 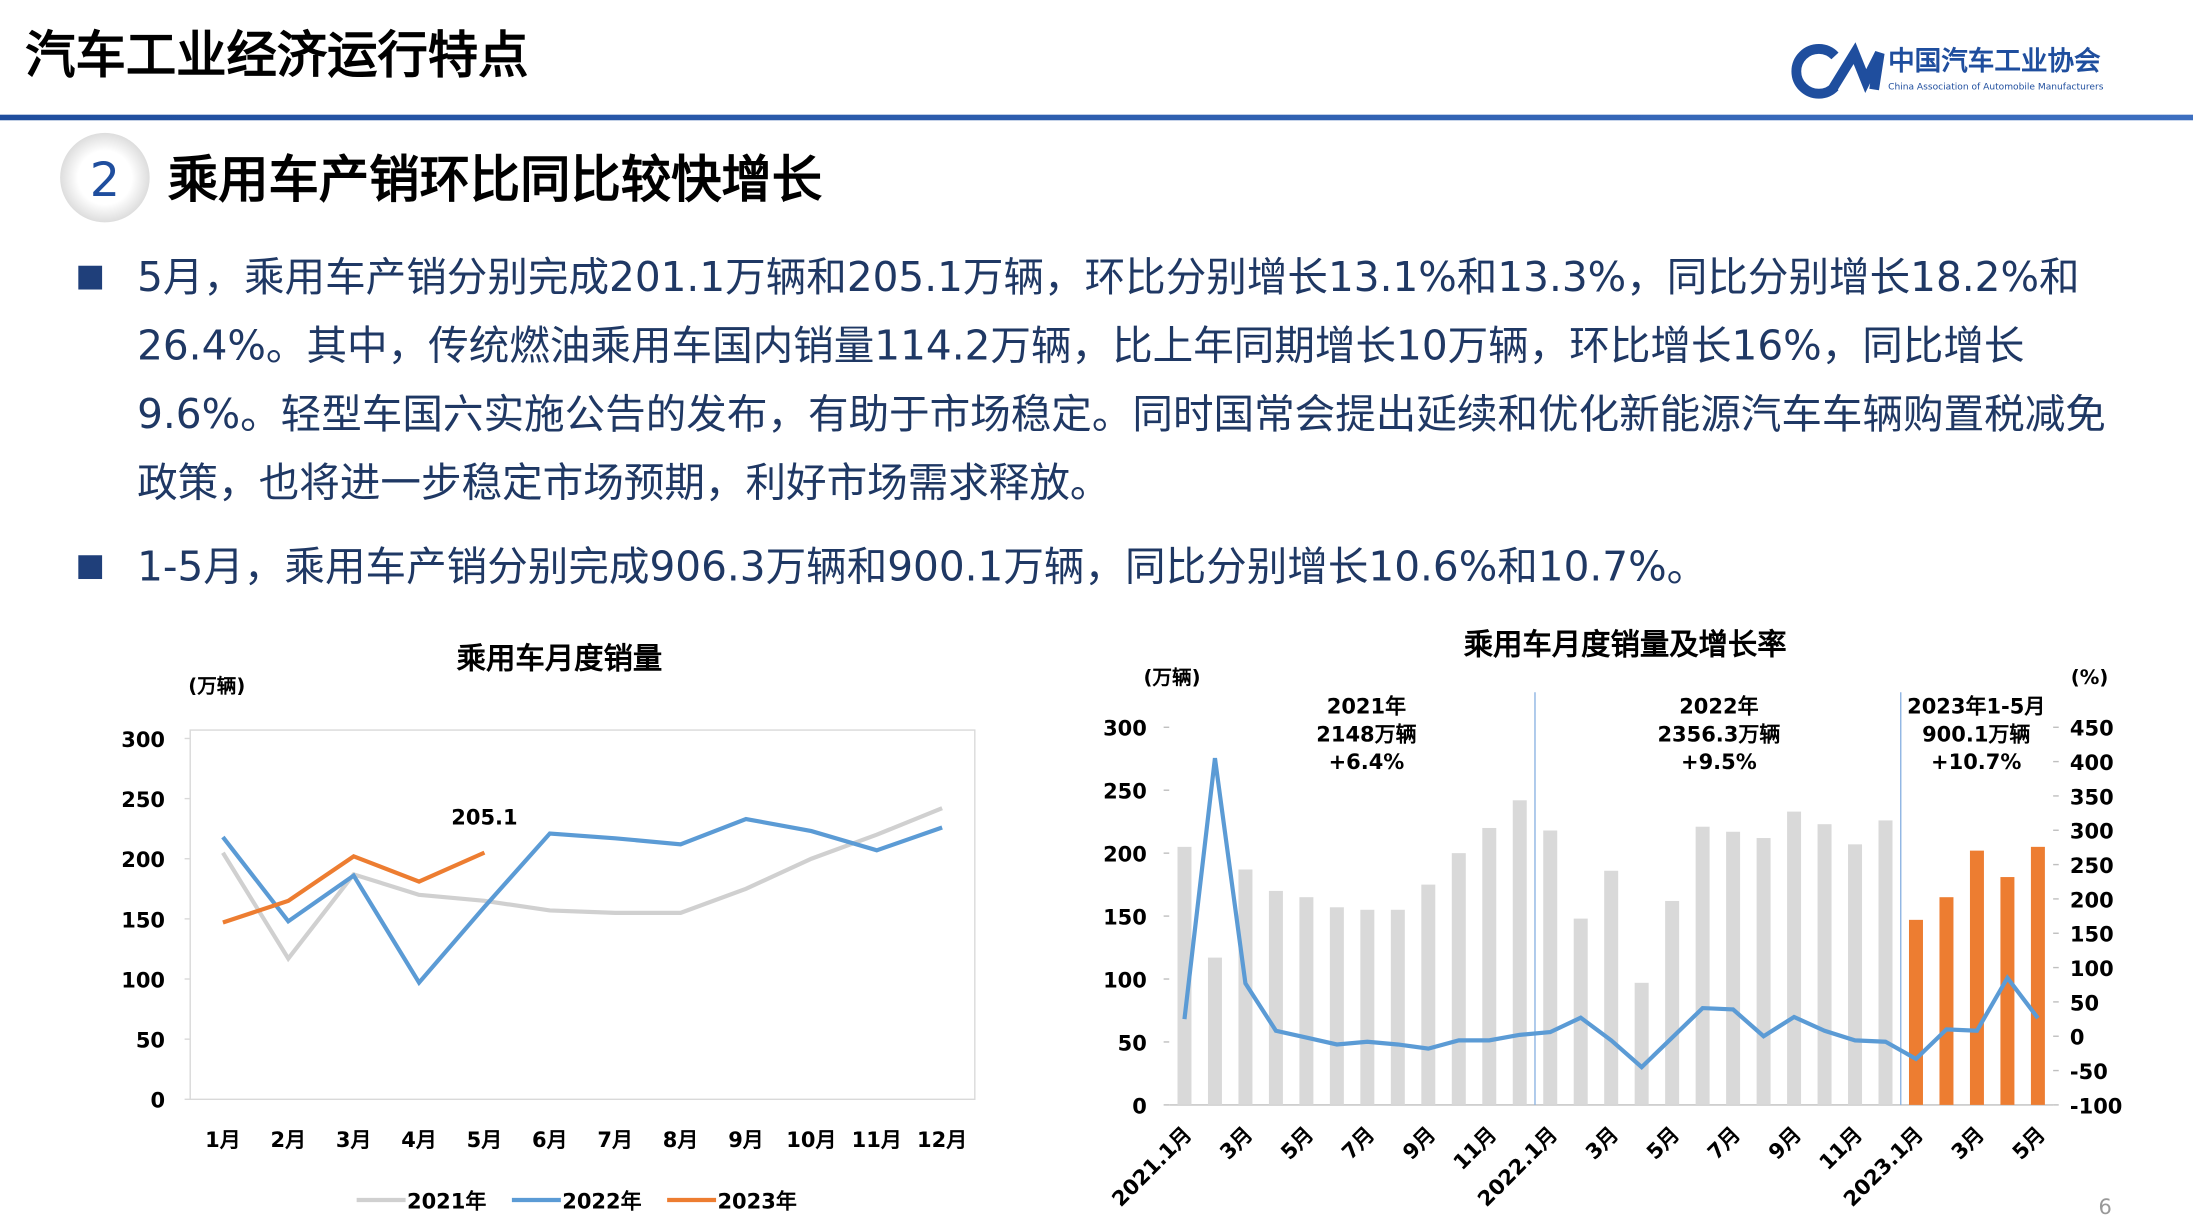 I want to click on y2-tick-label: 350, so click(x=2092, y=797).